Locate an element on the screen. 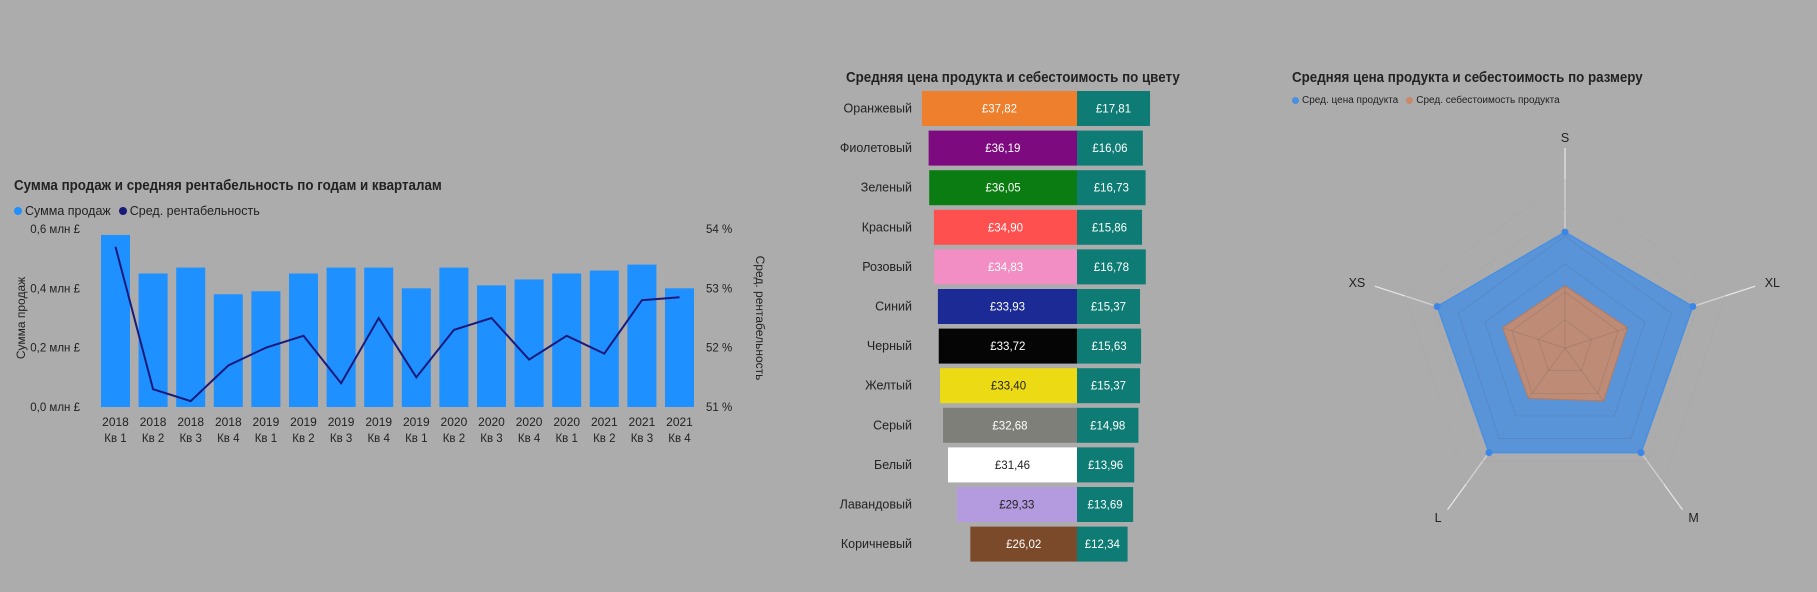 The width and height of the screenshot is (1817, 592). radar-category-label: XL is located at coordinates (1772, 283).